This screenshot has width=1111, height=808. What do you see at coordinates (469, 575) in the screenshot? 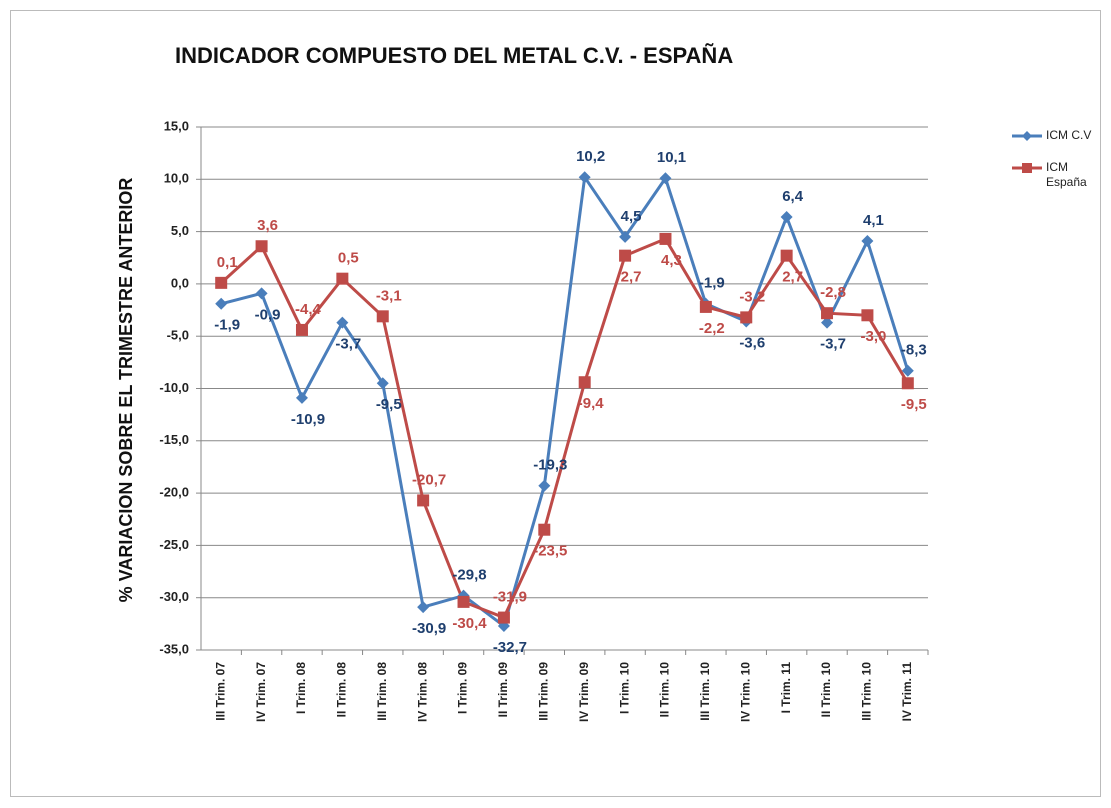
I see `data-label: -29,8` at bounding box center [469, 575].